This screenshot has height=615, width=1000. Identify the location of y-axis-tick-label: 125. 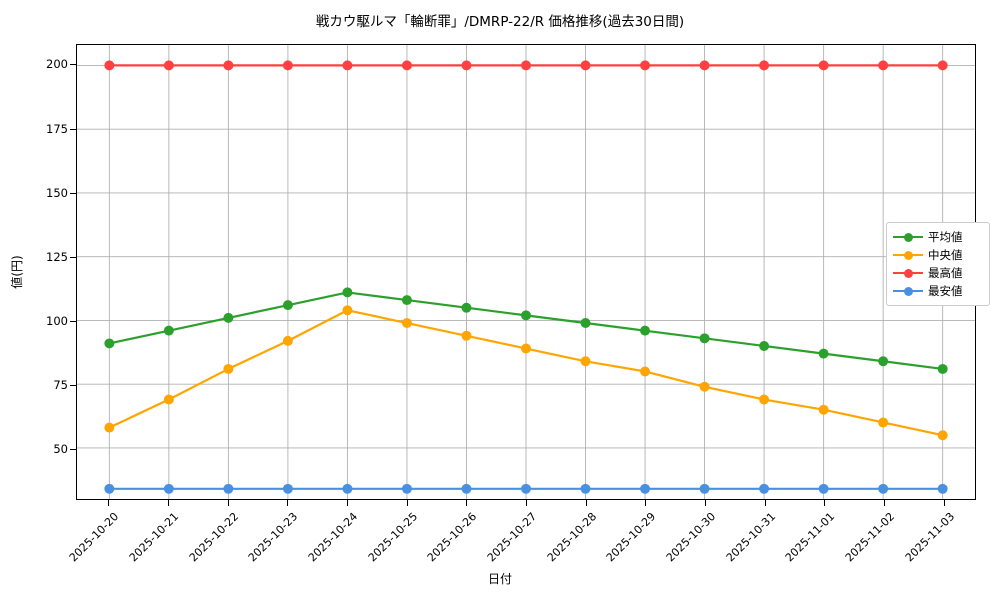
(57, 256).